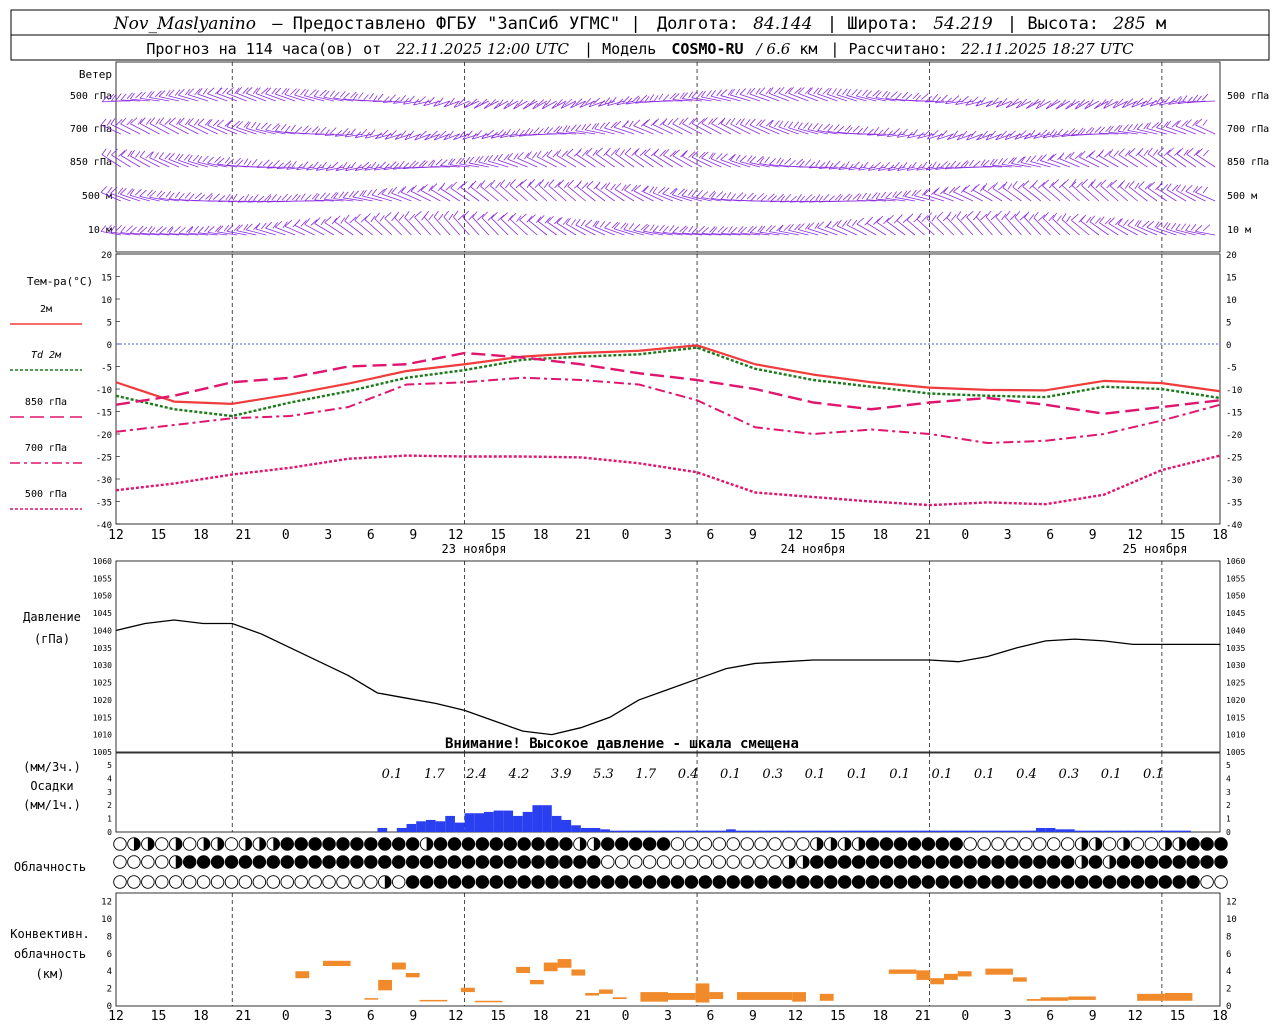 This screenshot has width=1280, height=1024. Describe the element at coordinates (753, 535) in the screenshot. I see `hour-label-temp: 9` at that location.